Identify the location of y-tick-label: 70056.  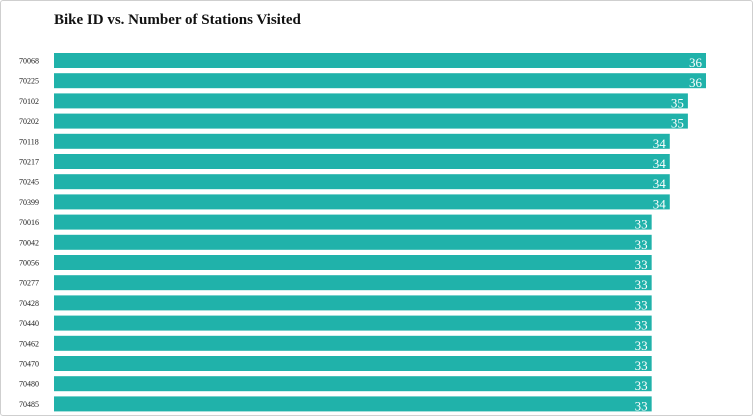
(29, 263).